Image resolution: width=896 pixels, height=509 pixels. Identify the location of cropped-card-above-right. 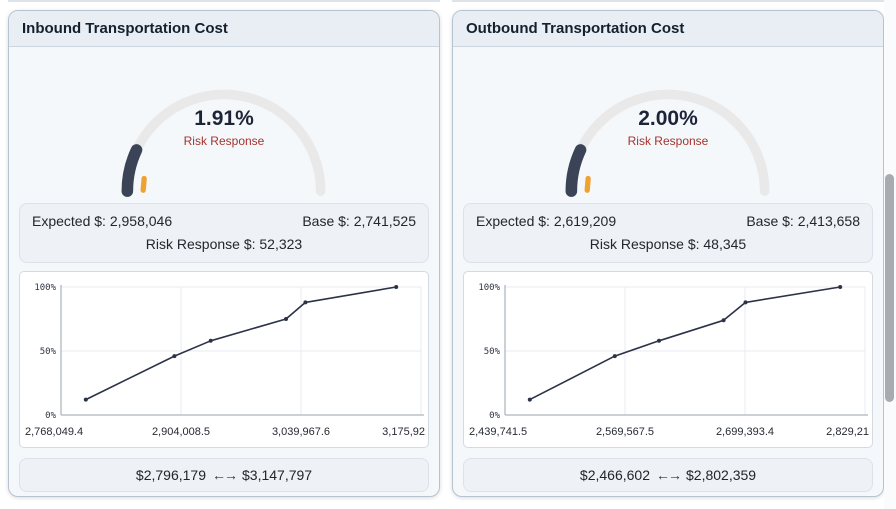
(668, 1).